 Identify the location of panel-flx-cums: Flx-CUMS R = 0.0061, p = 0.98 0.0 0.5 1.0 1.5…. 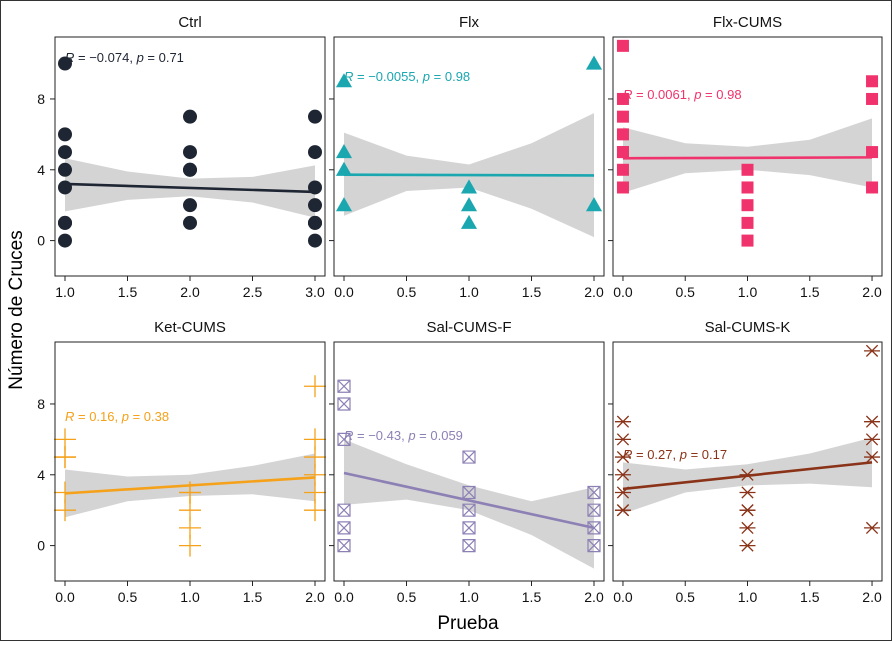
(745, 157).